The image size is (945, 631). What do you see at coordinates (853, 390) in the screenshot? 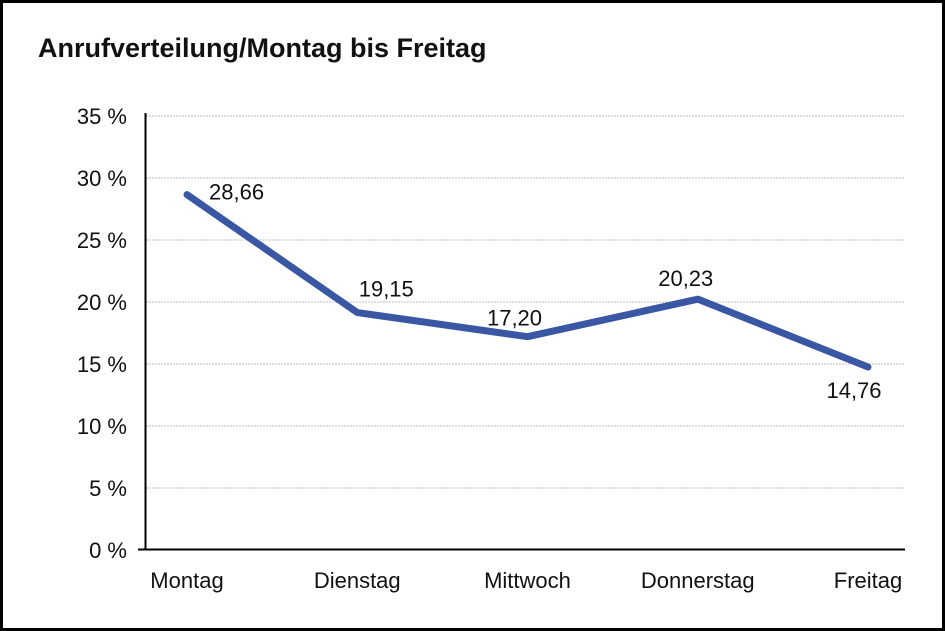
I see `data-point-label: 14,76` at bounding box center [853, 390].